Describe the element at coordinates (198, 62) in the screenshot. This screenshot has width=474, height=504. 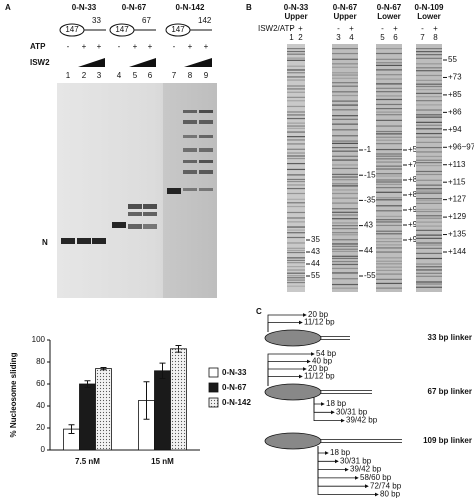
I see `isw2-wedge` at that location.